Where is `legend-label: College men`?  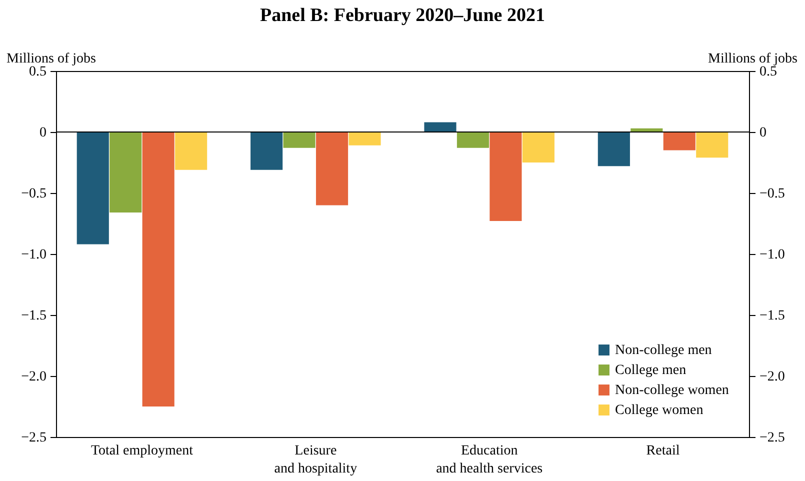
legend-label: College men is located at coordinates (650, 370).